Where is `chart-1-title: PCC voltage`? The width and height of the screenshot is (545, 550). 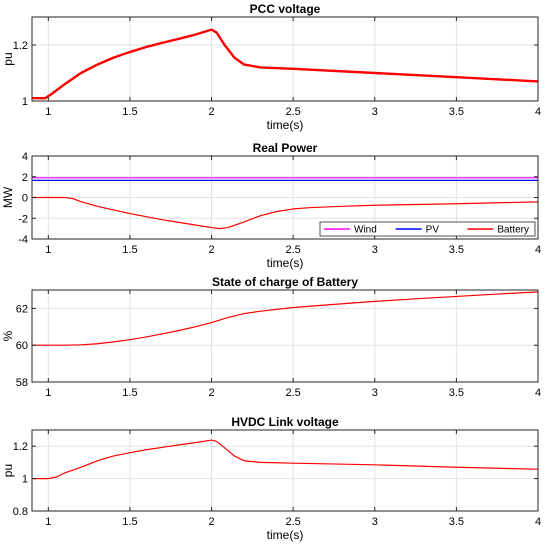 chart-1-title: PCC voltage is located at coordinates (285, 9).